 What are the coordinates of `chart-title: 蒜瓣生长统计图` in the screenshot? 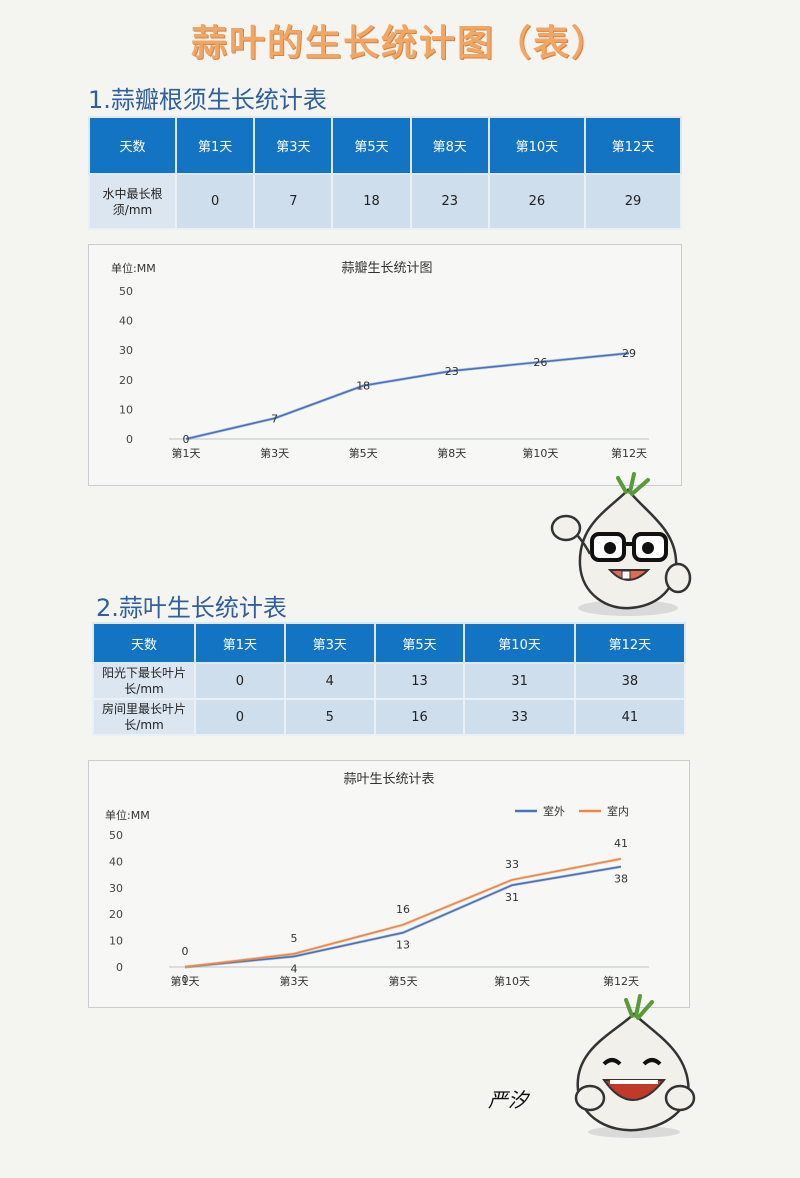 It's located at (386, 268).